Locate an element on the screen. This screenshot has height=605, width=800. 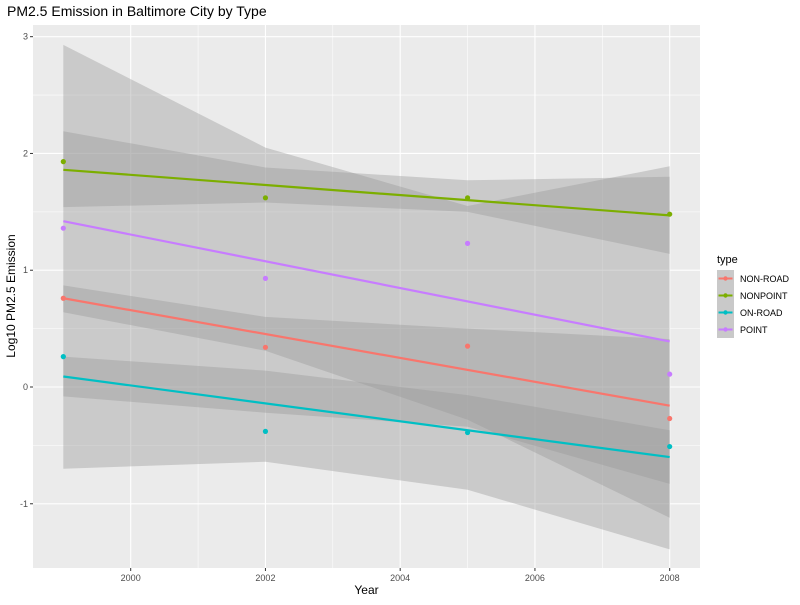
legend-item-on-road: ON-ROAD is located at coordinates (750, 312).